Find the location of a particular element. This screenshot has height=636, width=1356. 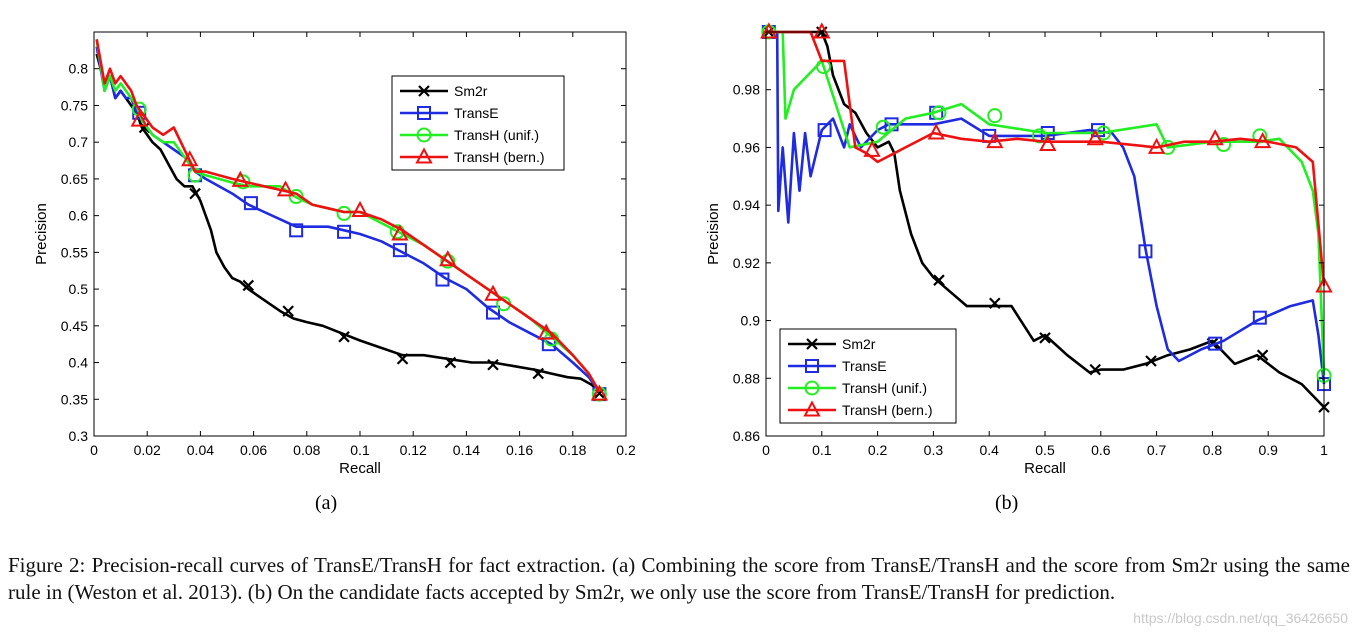

chart-b-xtick-label: 0.3 is located at coordinates (934, 450).